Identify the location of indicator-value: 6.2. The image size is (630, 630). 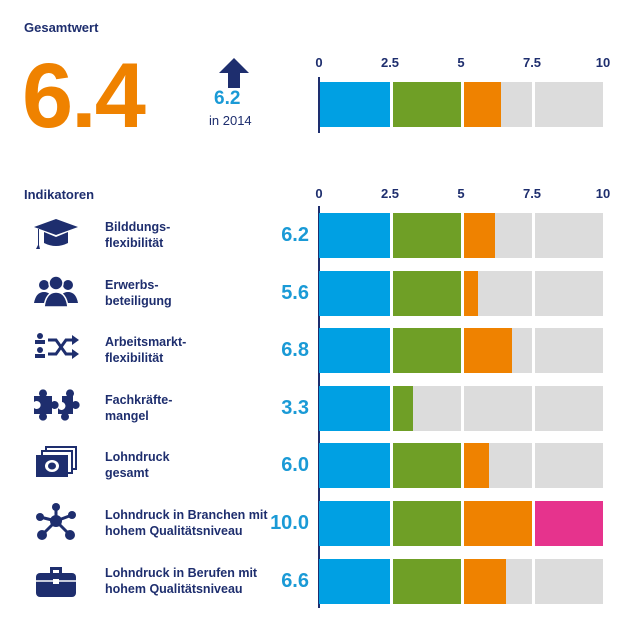
(295, 235).